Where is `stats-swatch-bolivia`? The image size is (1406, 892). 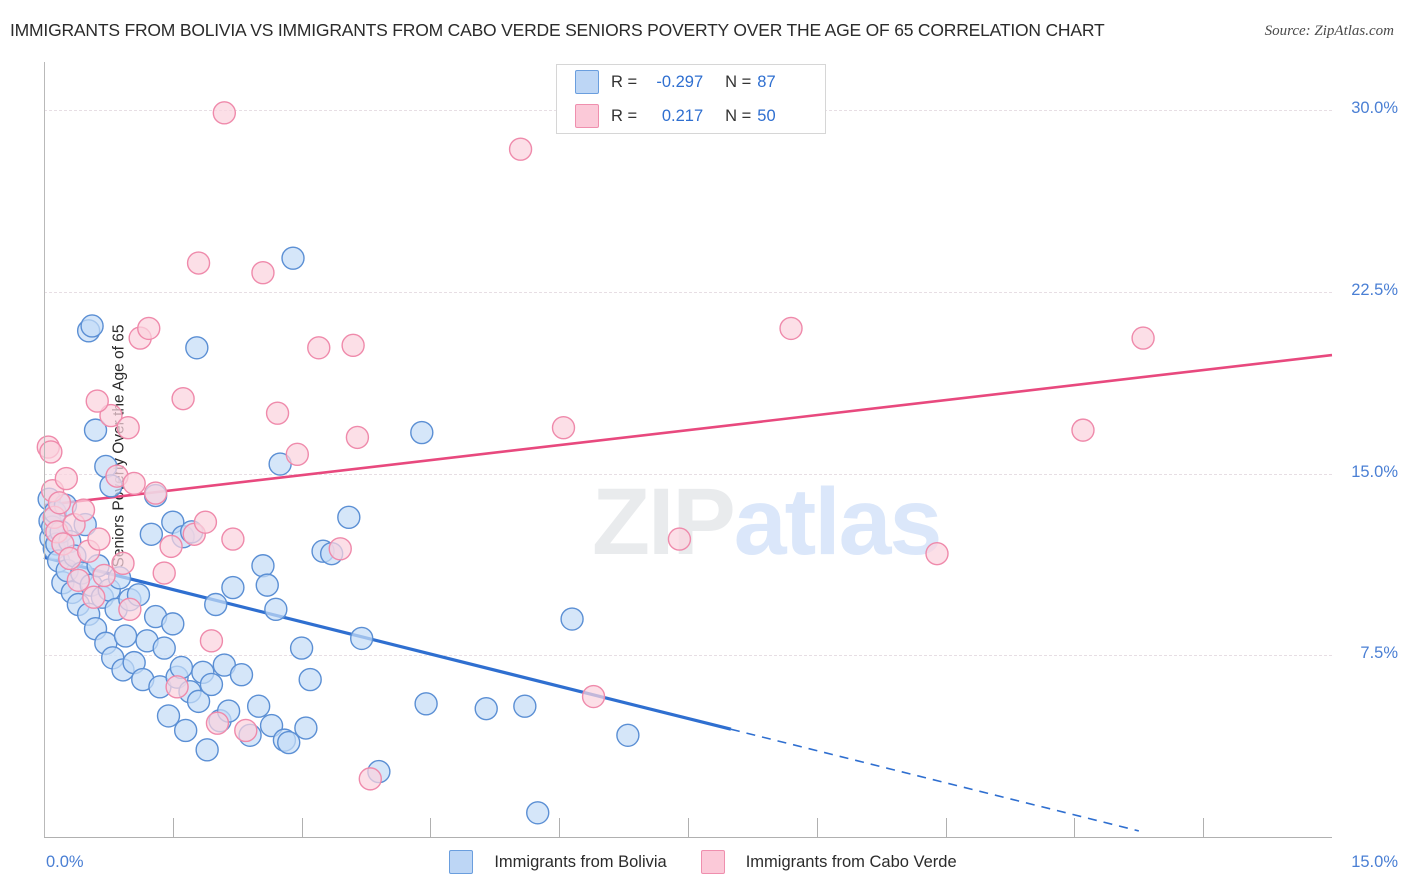 stats-swatch-bolivia is located at coordinates (587, 82).